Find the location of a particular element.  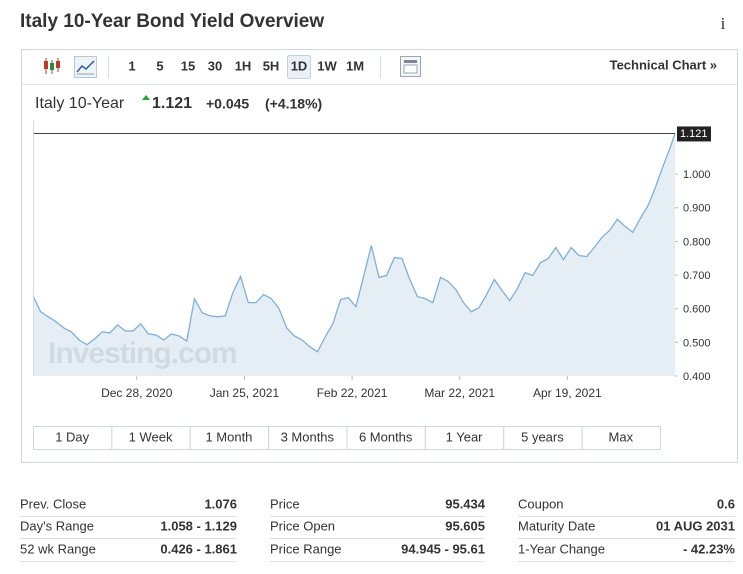

stat-label: Maturity Date is located at coordinates (556, 525).